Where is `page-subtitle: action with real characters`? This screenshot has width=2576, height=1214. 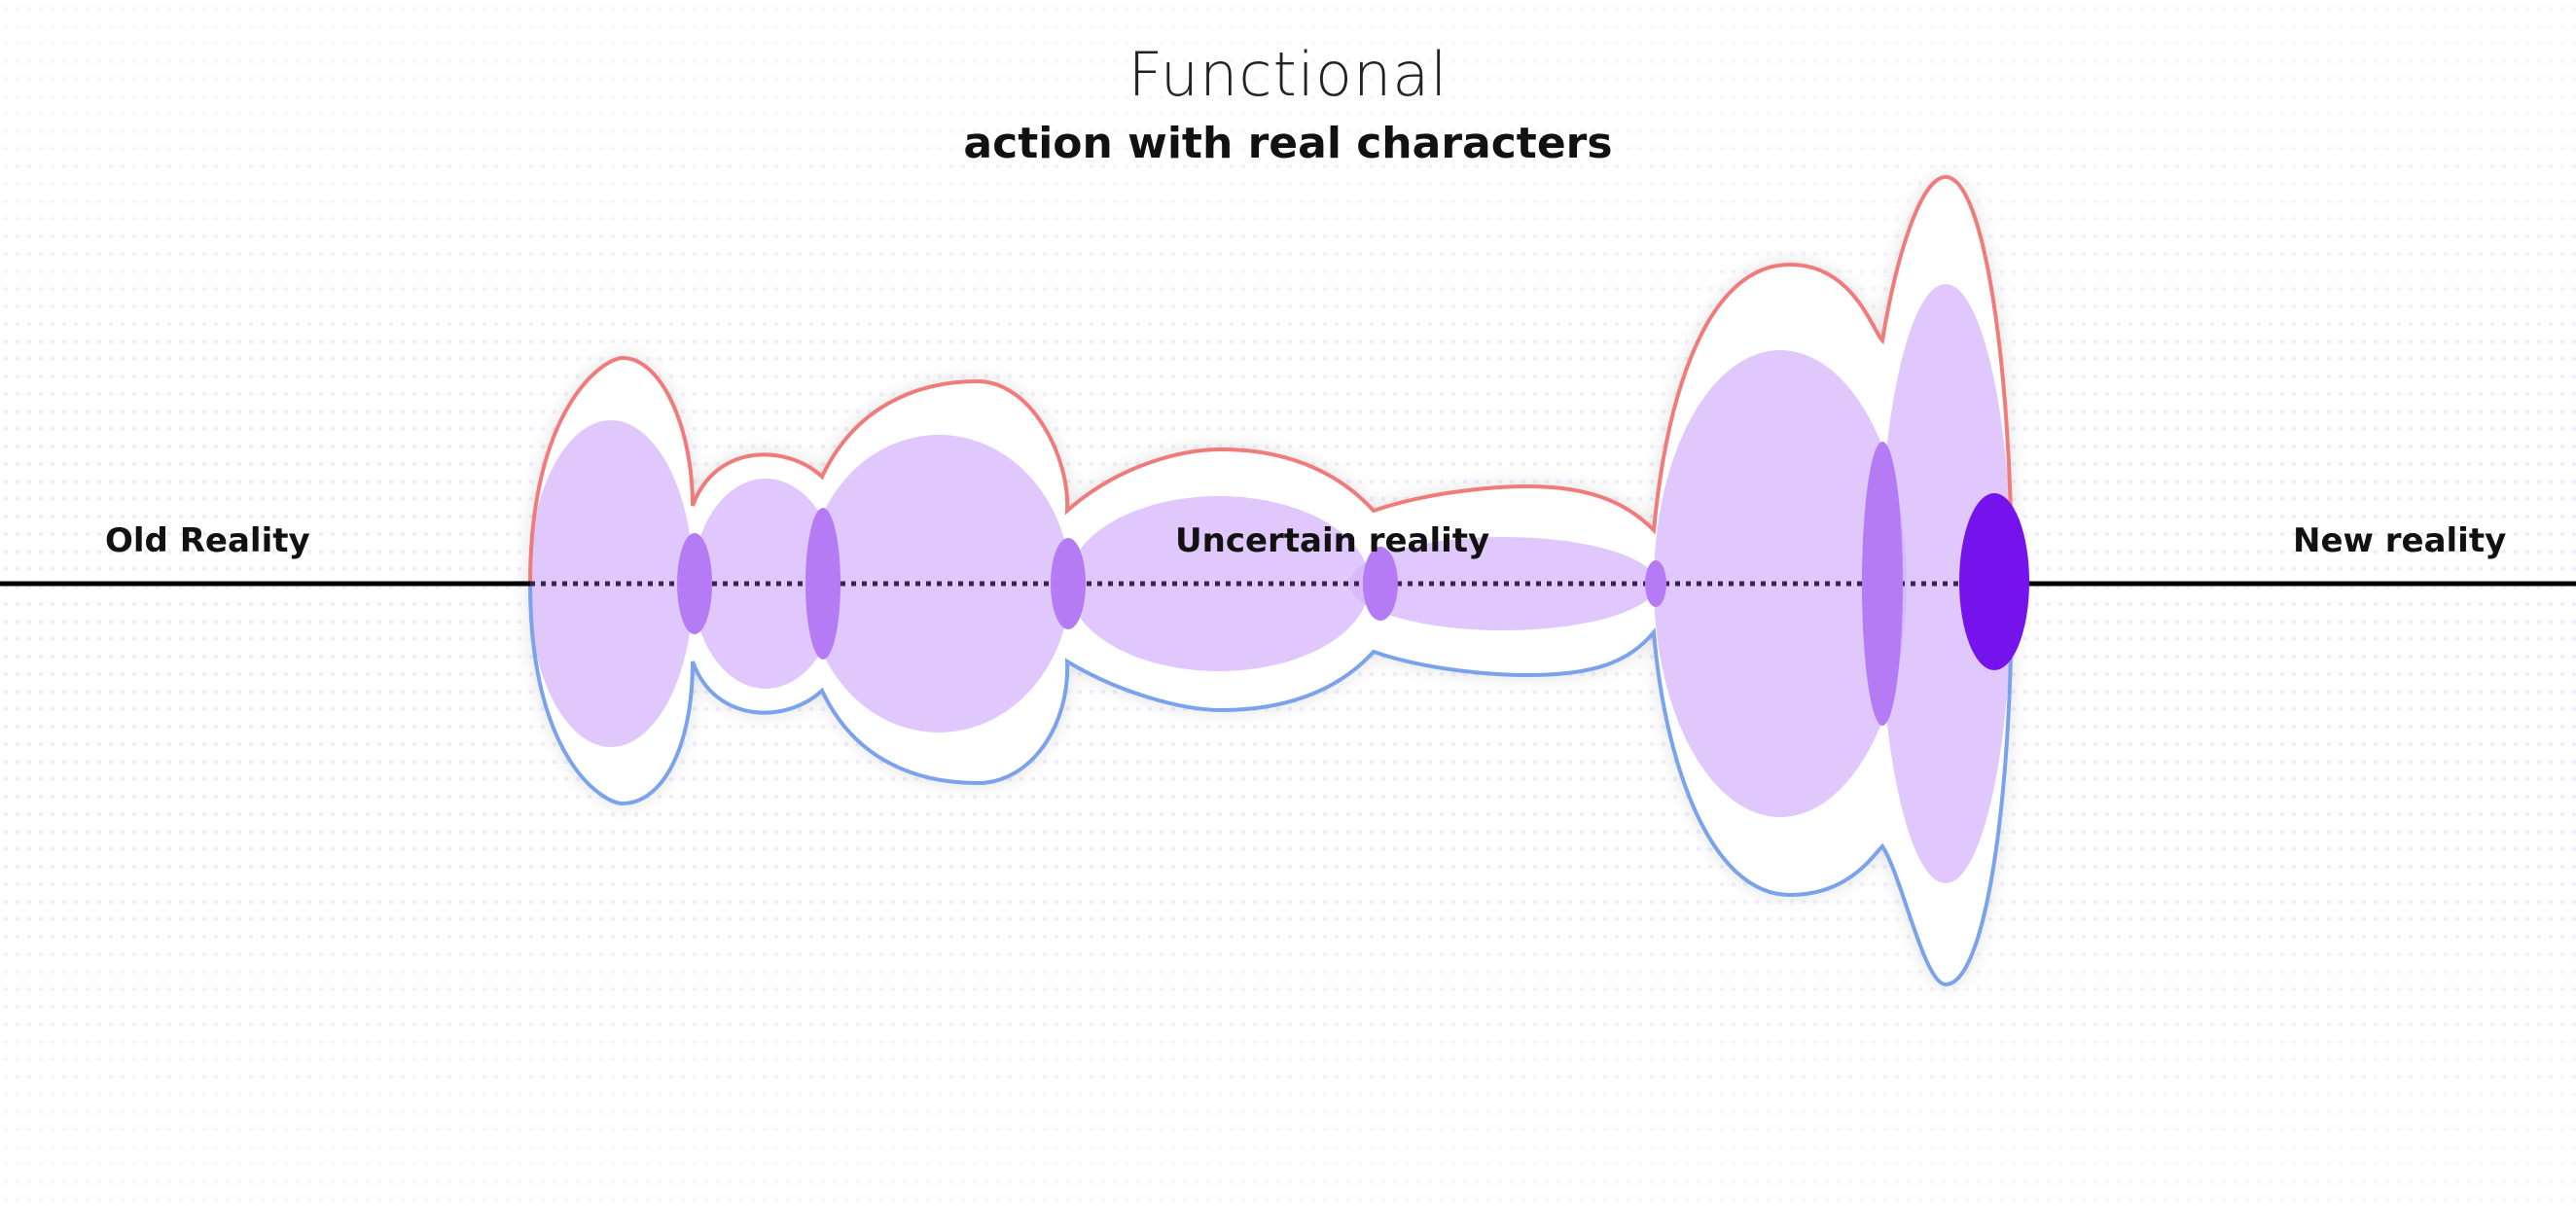
page-subtitle: action with real characters is located at coordinates (1288, 143).